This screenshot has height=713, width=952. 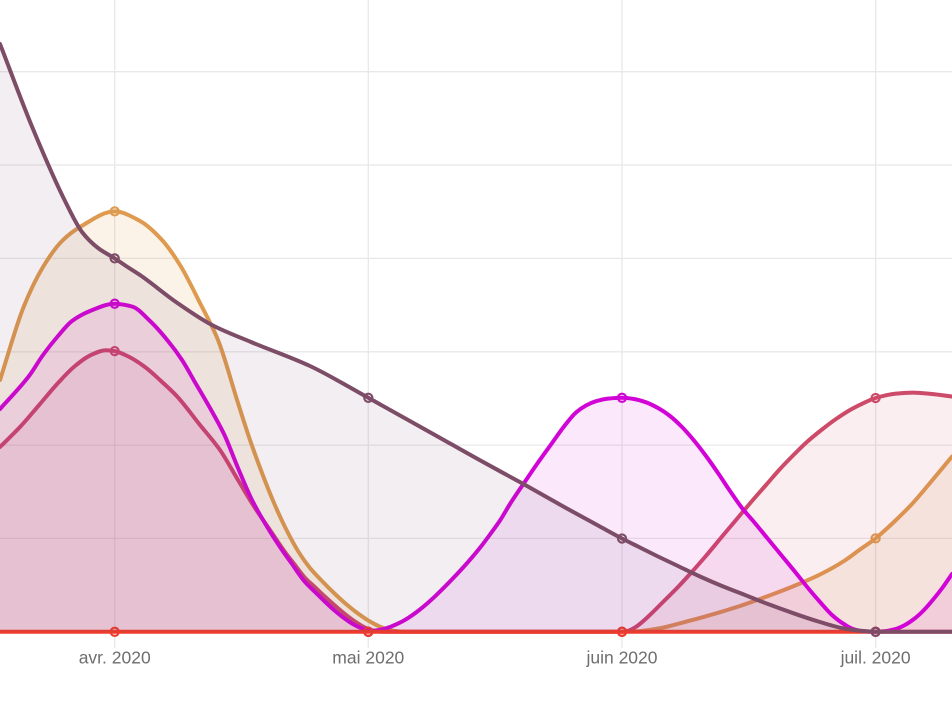 What do you see at coordinates (621, 658) in the screenshot?
I see `svg-text: juin 2020` at bounding box center [621, 658].